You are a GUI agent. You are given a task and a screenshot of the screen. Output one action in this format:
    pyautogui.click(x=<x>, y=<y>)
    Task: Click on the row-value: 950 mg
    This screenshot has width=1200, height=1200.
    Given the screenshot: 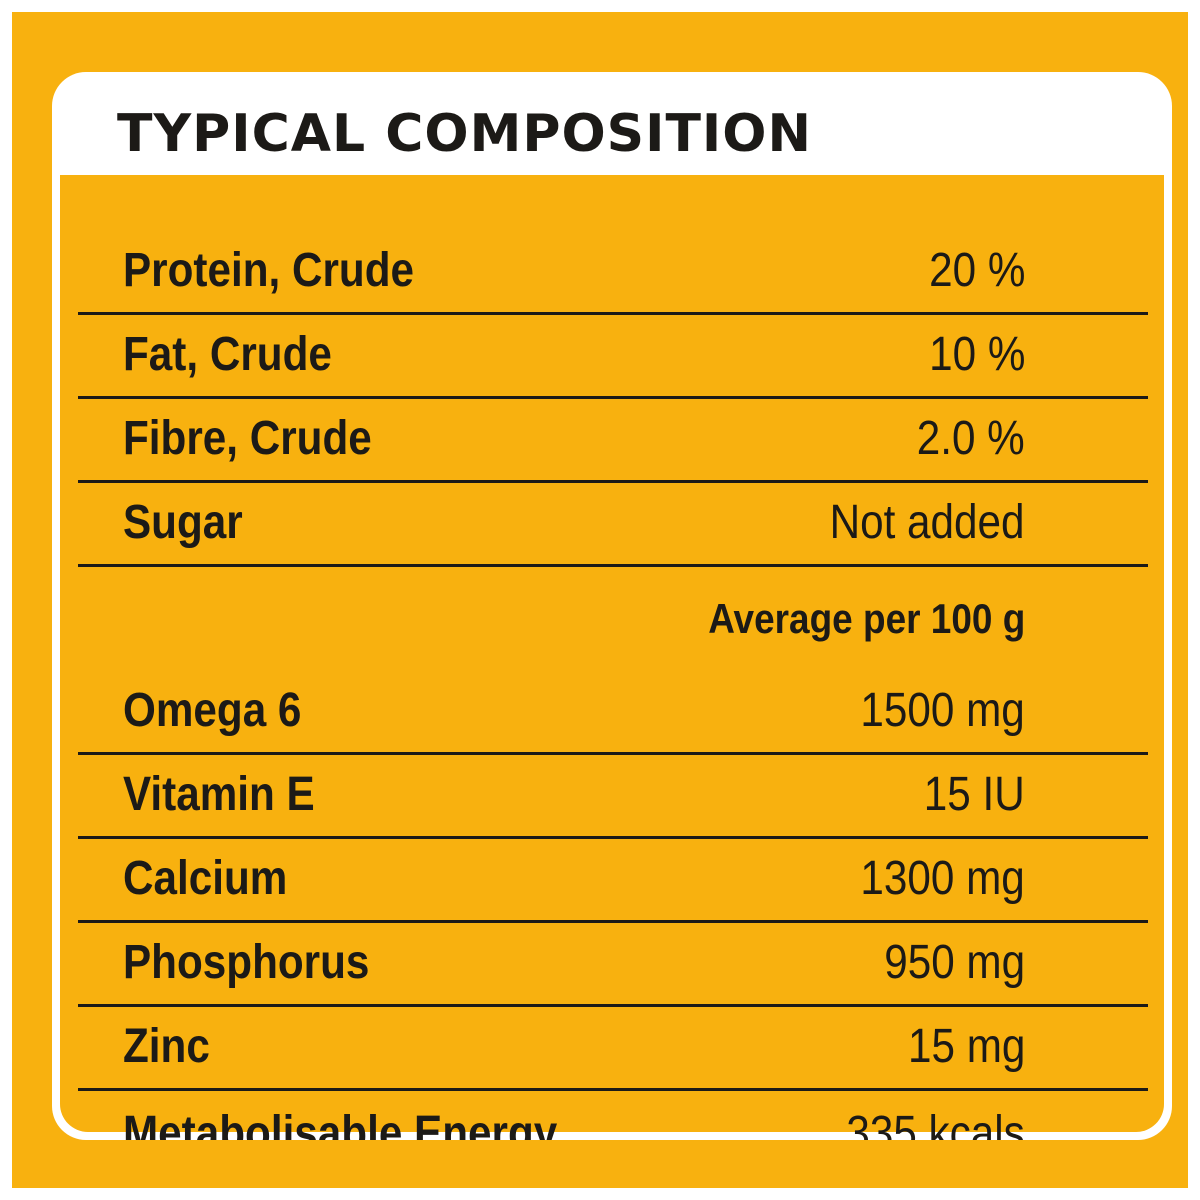 What is the action you would take?
    pyautogui.click(x=954, y=962)
    